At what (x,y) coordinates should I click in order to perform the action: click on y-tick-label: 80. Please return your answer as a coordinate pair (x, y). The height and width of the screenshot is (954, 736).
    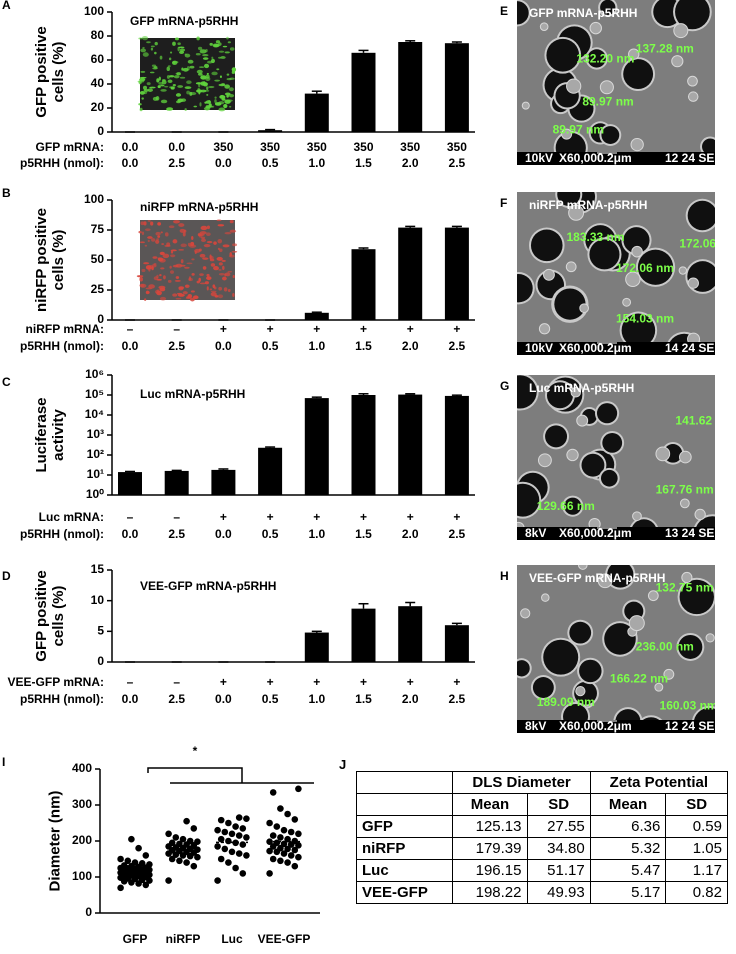
    Looking at the image, I should click on (98, 35).